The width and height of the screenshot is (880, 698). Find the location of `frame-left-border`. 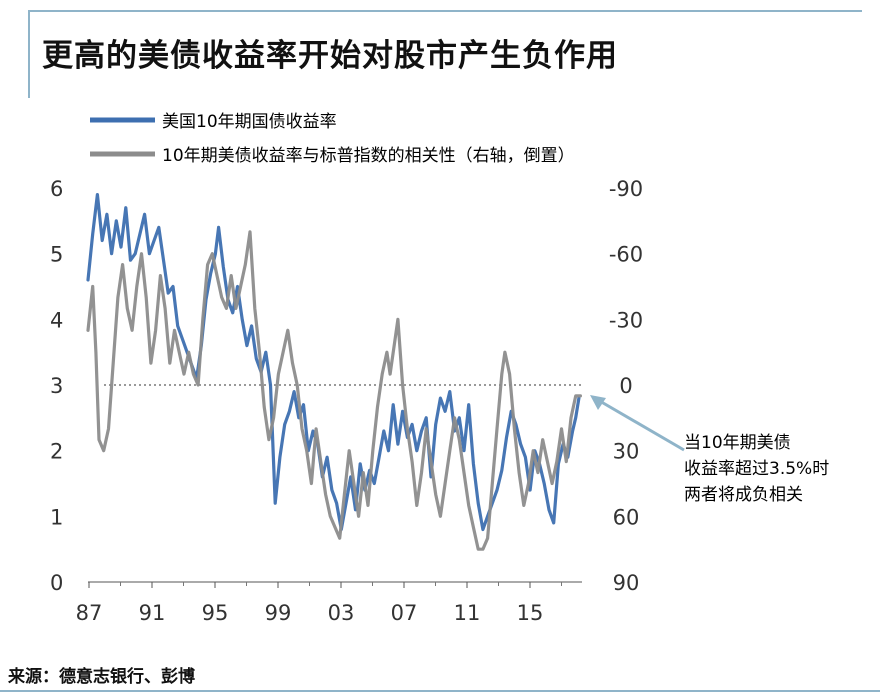

frame-left-border is located at coordinates (29, 54).